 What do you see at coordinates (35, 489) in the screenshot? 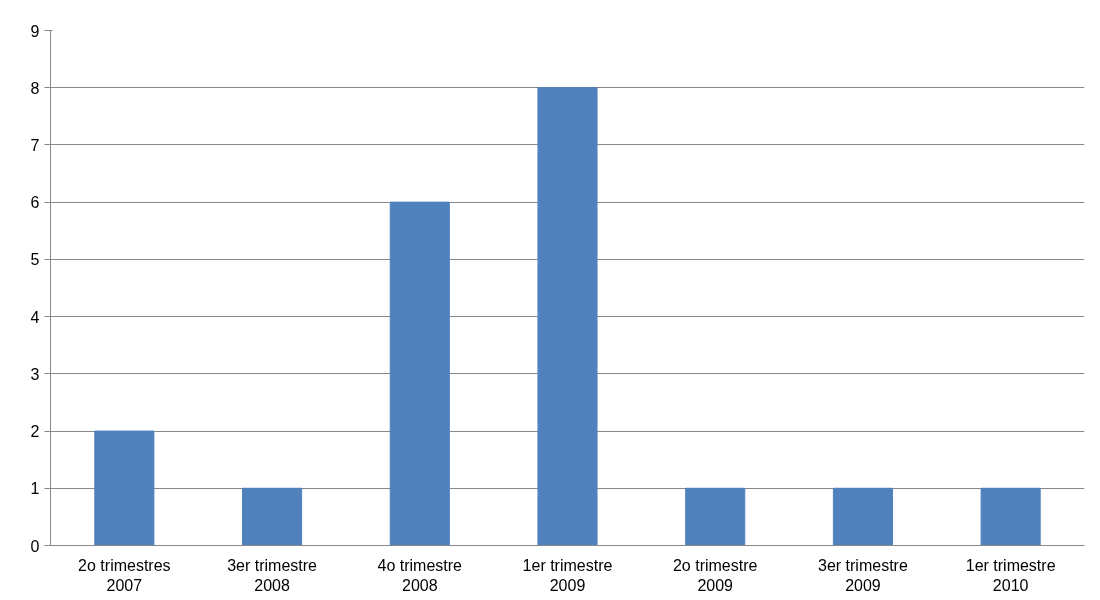
I see `y-tick-label: 1` at bounding box center [35, 489].